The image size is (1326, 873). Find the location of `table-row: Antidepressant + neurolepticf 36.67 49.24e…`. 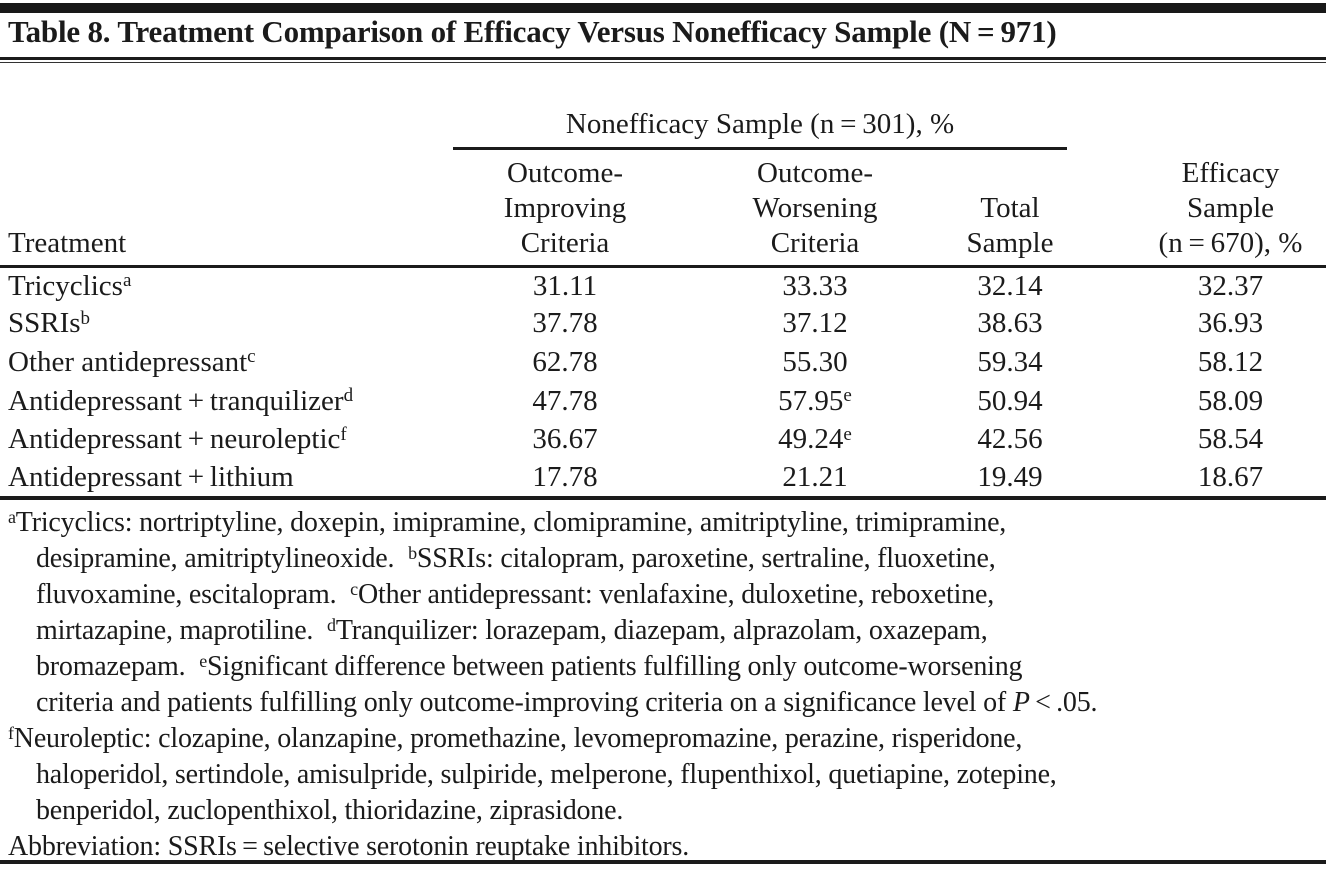

table-row: Antidepressant + neurolepticf 36.67 49.24e… is located at coordinates (663, 439).